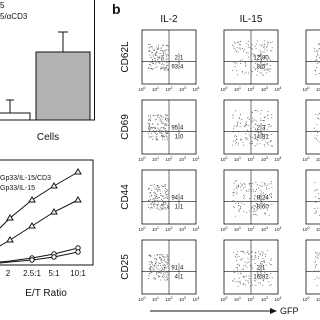 The height and width of the screenshot is (320, 320). I want to click on axis-tick-label: 104, so click(278, 159).